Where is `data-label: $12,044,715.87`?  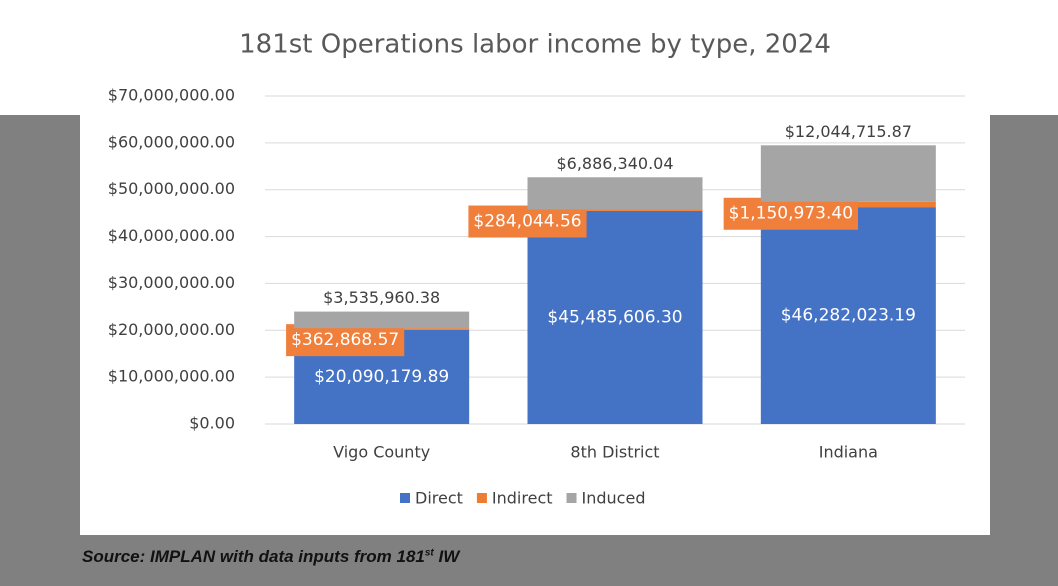 data-label: $12,044,715.87 is located at coordinates (848, 131).